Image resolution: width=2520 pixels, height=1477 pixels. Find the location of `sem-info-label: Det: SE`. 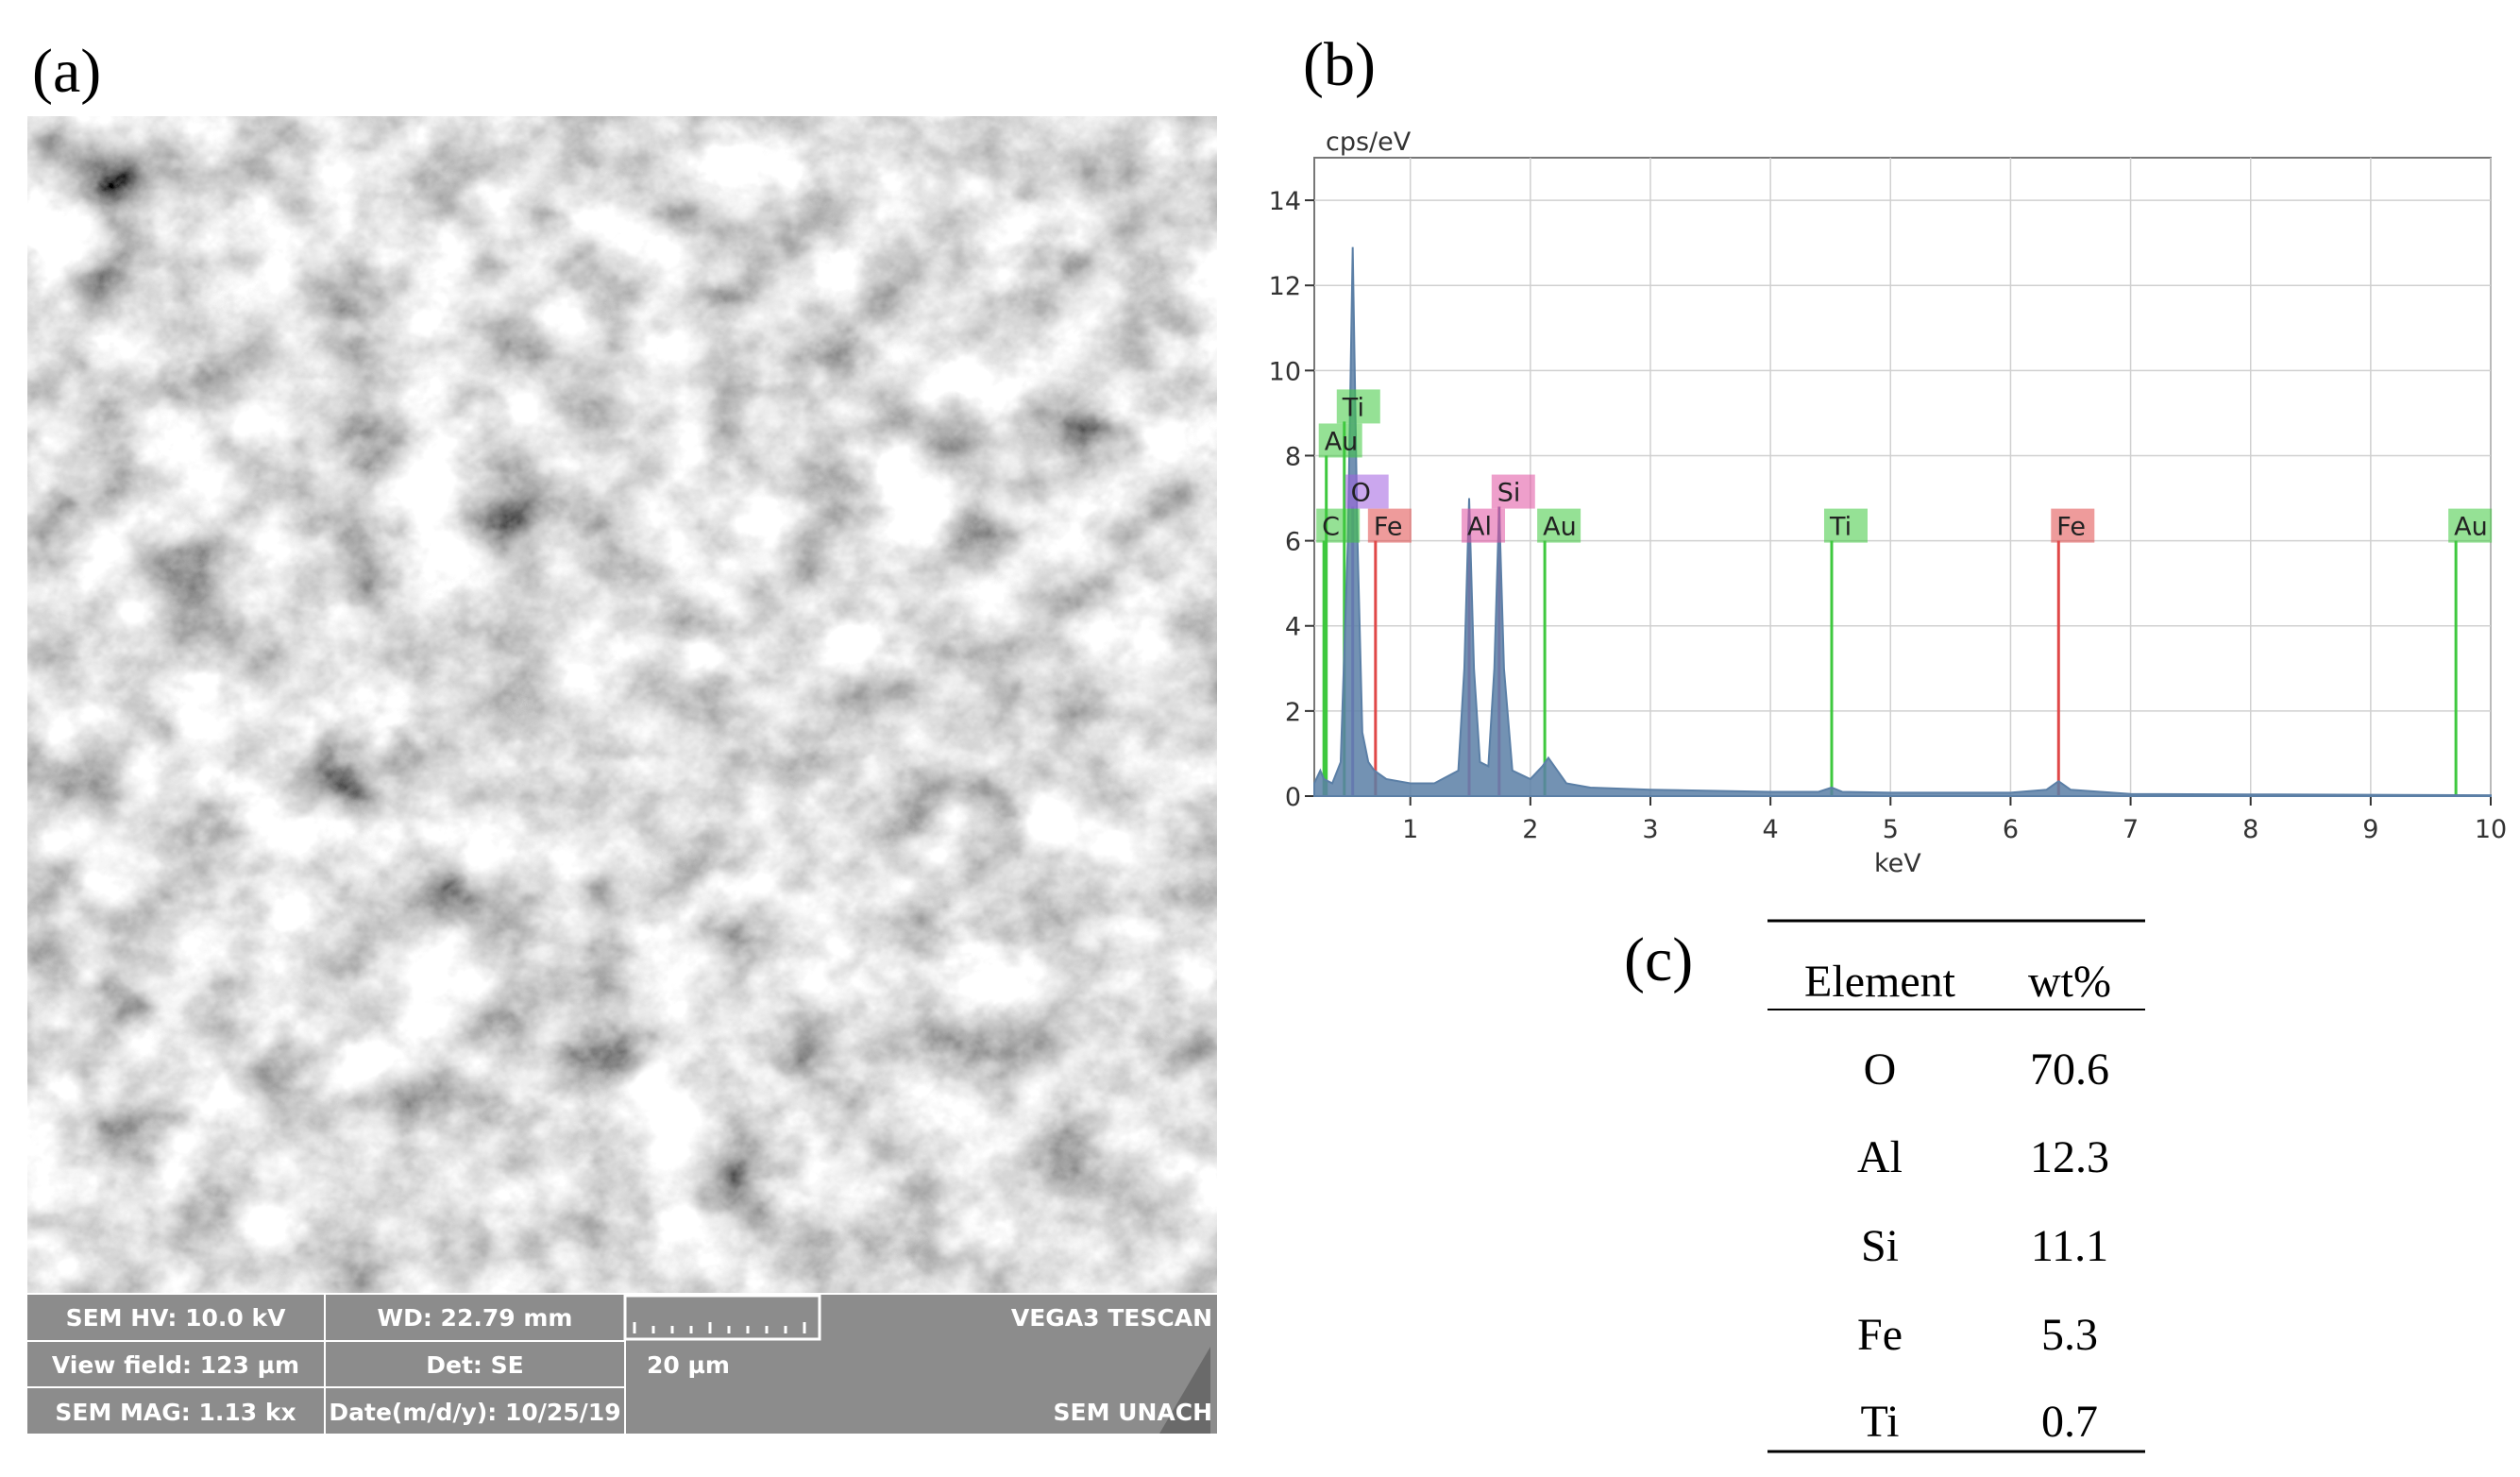

sem-info-label: Det: SE is located at coordinates (474, 1365).